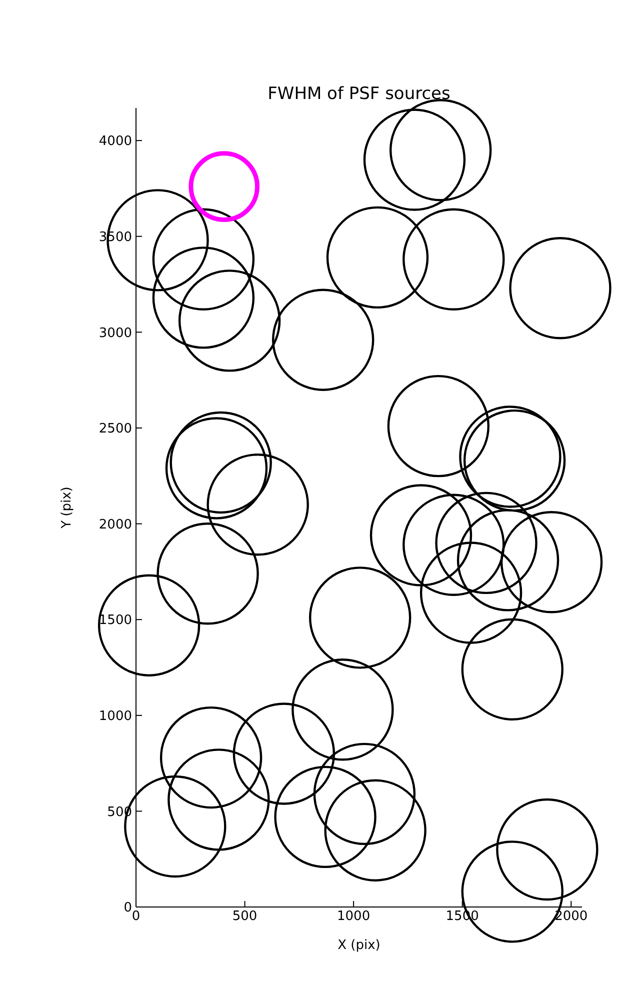 Image resolution: width=637 pixels, height=1000 pixels. I want to click on x-tick-label: 500, so click(245, 916).